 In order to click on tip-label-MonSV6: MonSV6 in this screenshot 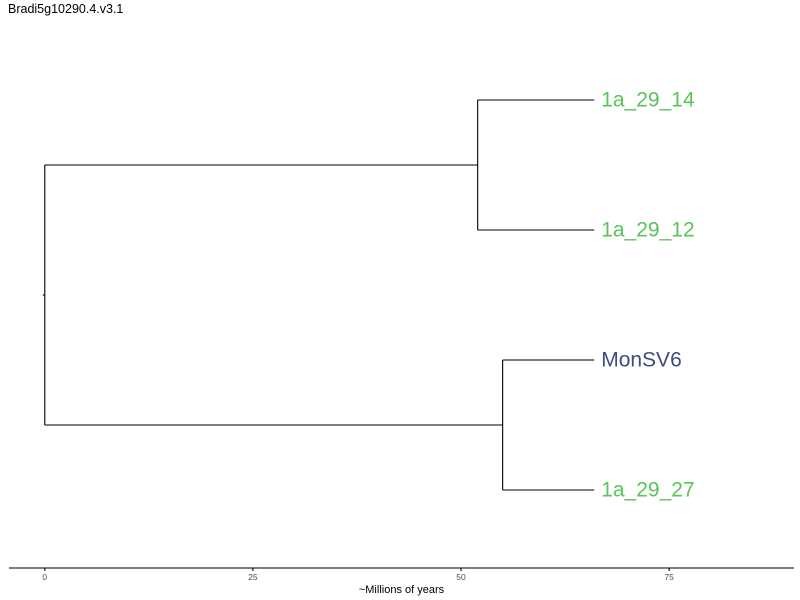, I will do `click(641, 360)`.